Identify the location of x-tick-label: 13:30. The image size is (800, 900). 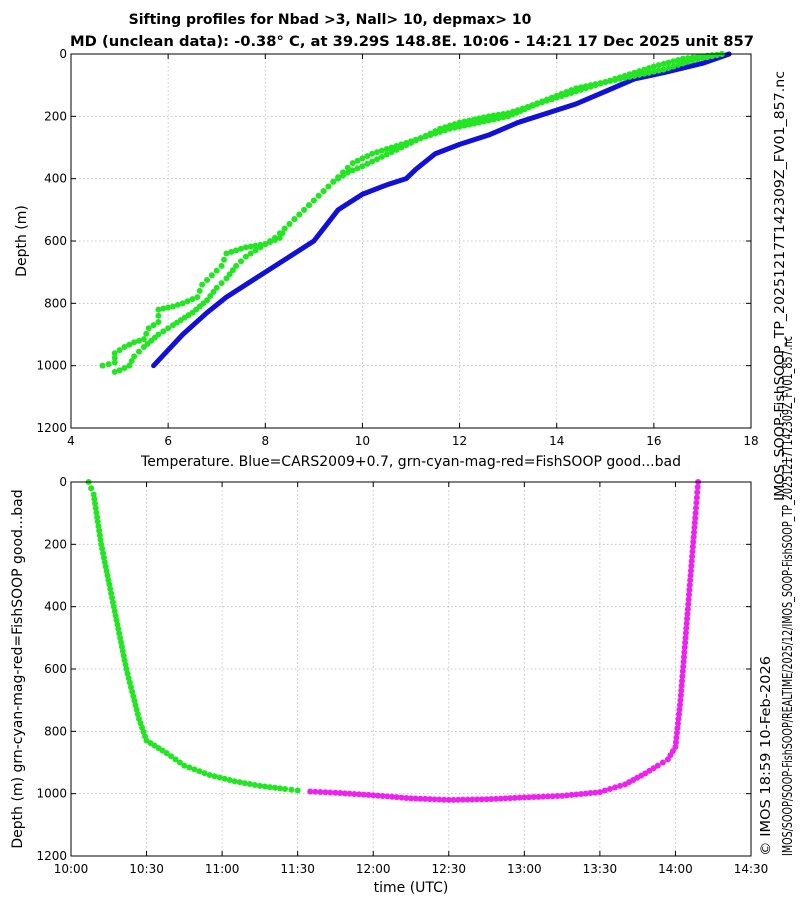
(600, 869).